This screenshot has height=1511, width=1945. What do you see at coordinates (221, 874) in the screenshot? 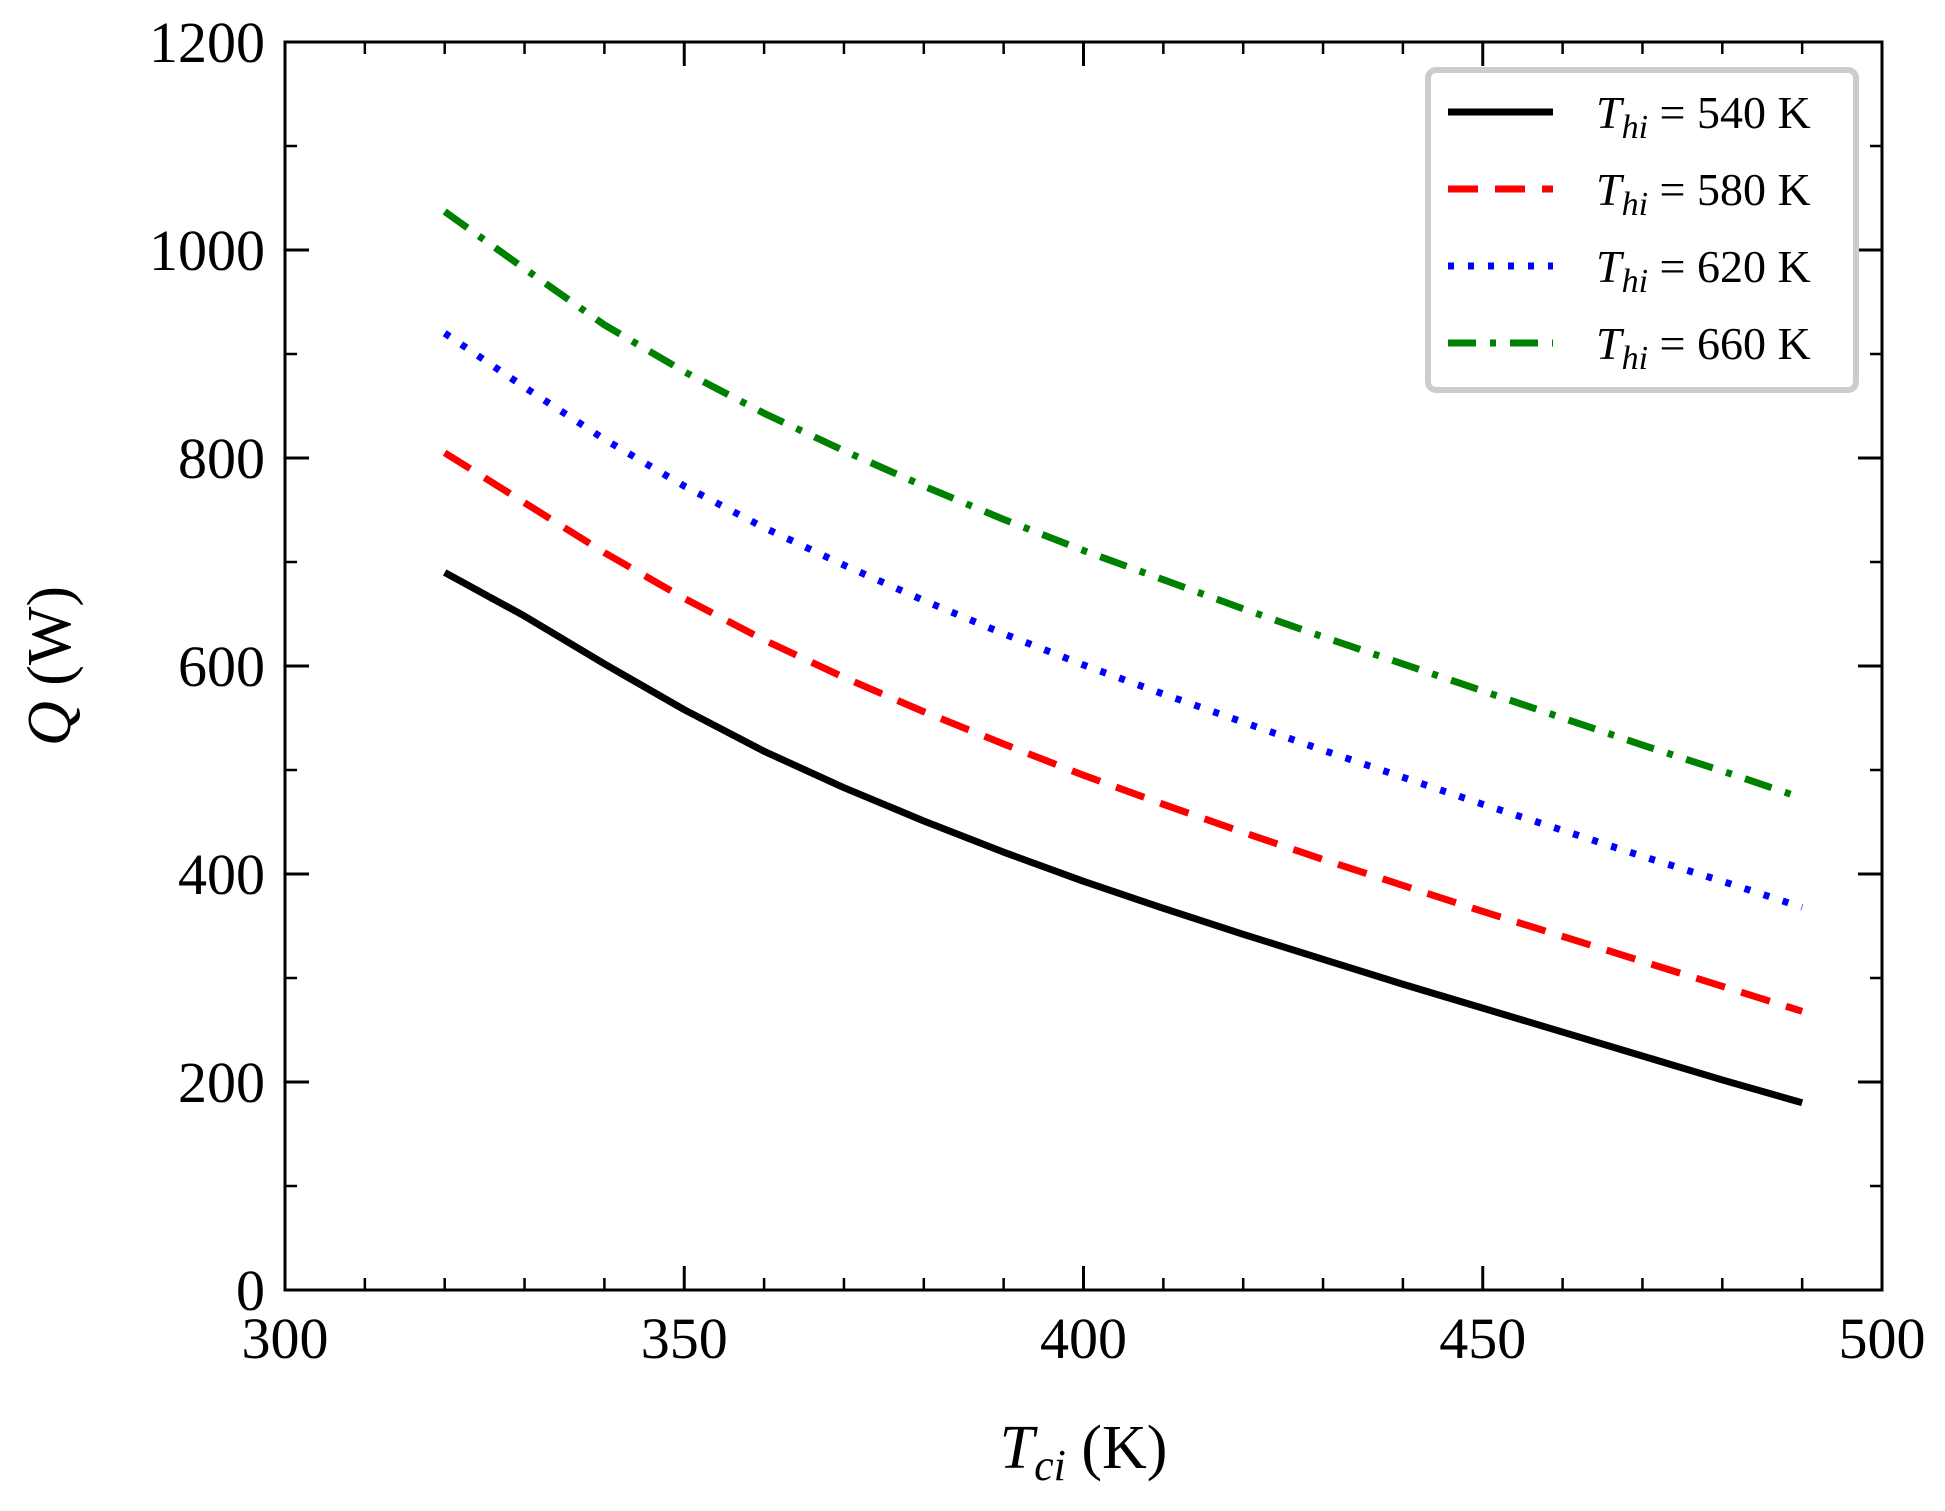
I see `y-tick-label: 400` at bounding box center [221, 874].